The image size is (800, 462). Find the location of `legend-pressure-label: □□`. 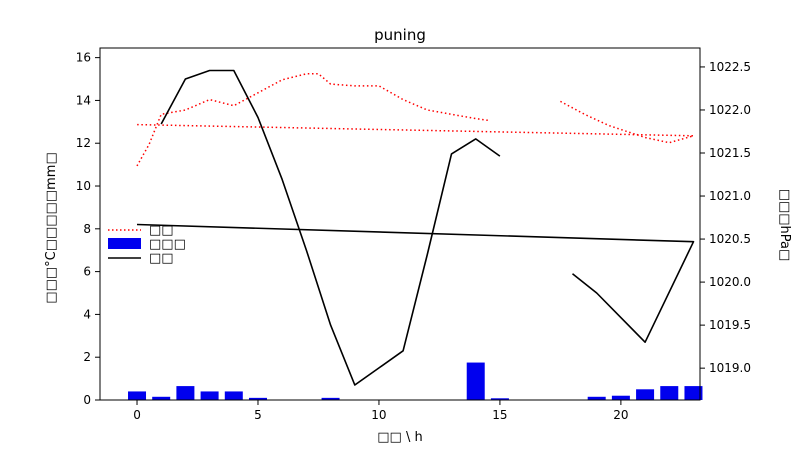

legend-pressure-label: □□ is located at coordinates (161, 230).